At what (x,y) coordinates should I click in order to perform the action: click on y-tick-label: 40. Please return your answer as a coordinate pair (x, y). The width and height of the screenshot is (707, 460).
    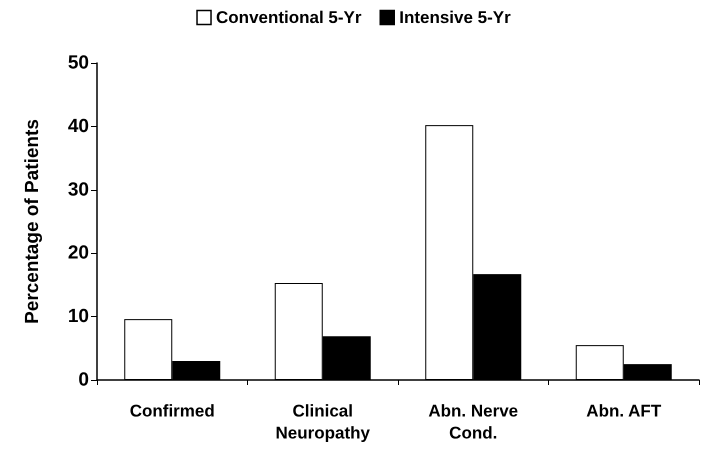
    Looking at the image, I should click on (78, 126).